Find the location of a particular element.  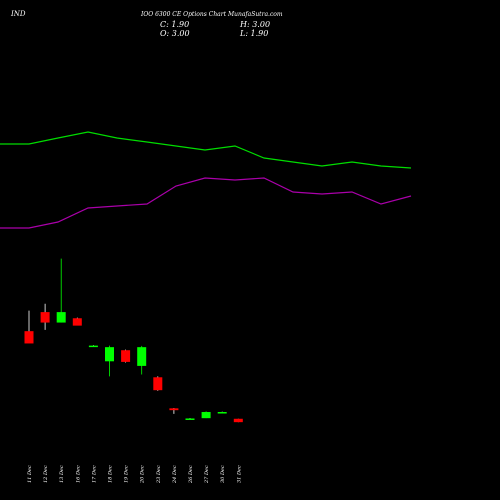

x-tick-label: 20 Dec is located at coordinates (143, 474).